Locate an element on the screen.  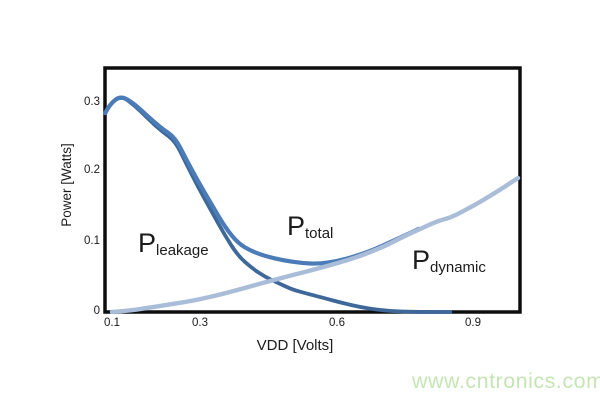
y-tick-0.1: 0.1 is located at coordinates (92, 241).